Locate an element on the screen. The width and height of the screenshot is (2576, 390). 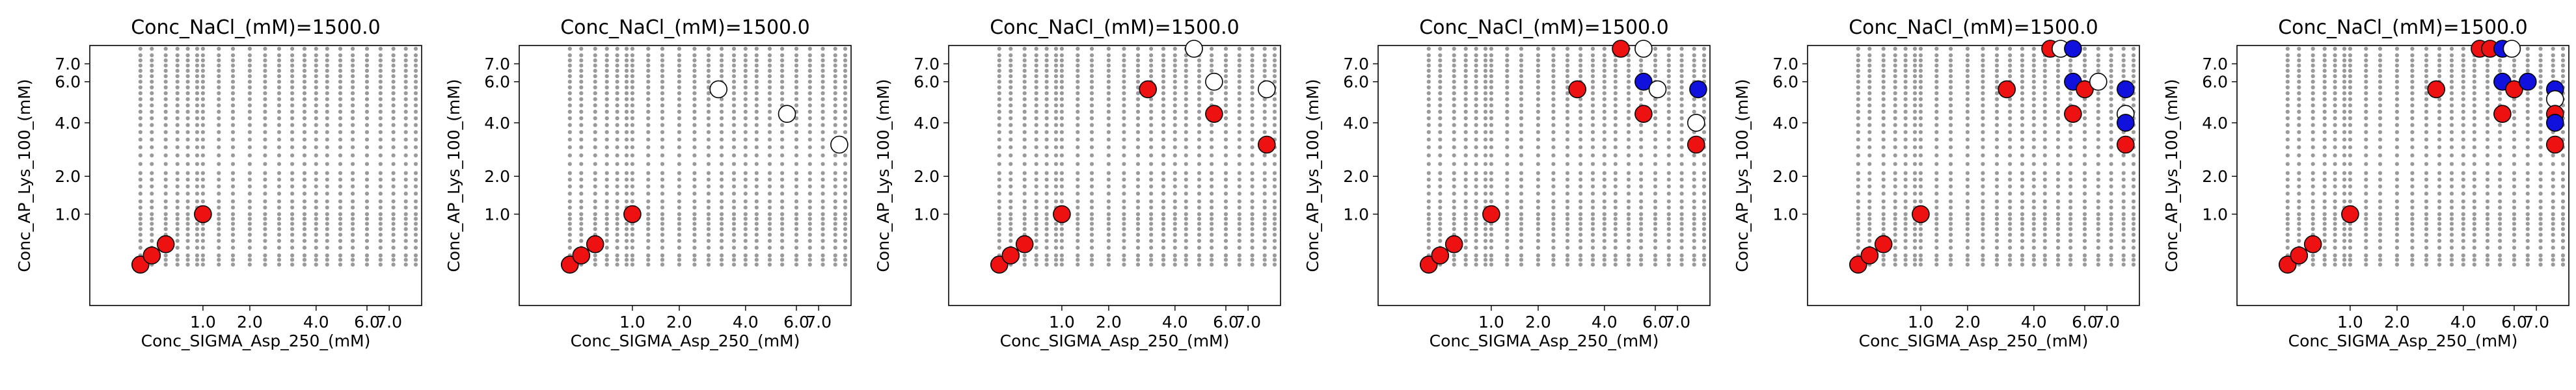
y-tick-label: 7.0 is located at coordinates (497, 64).